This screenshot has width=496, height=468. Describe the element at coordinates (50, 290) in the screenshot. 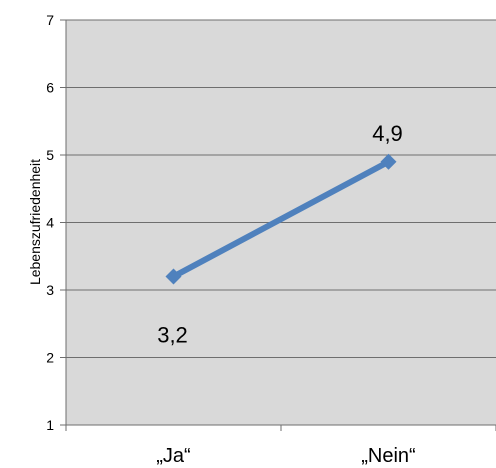

I see `y-tick-label: 3` at that location.